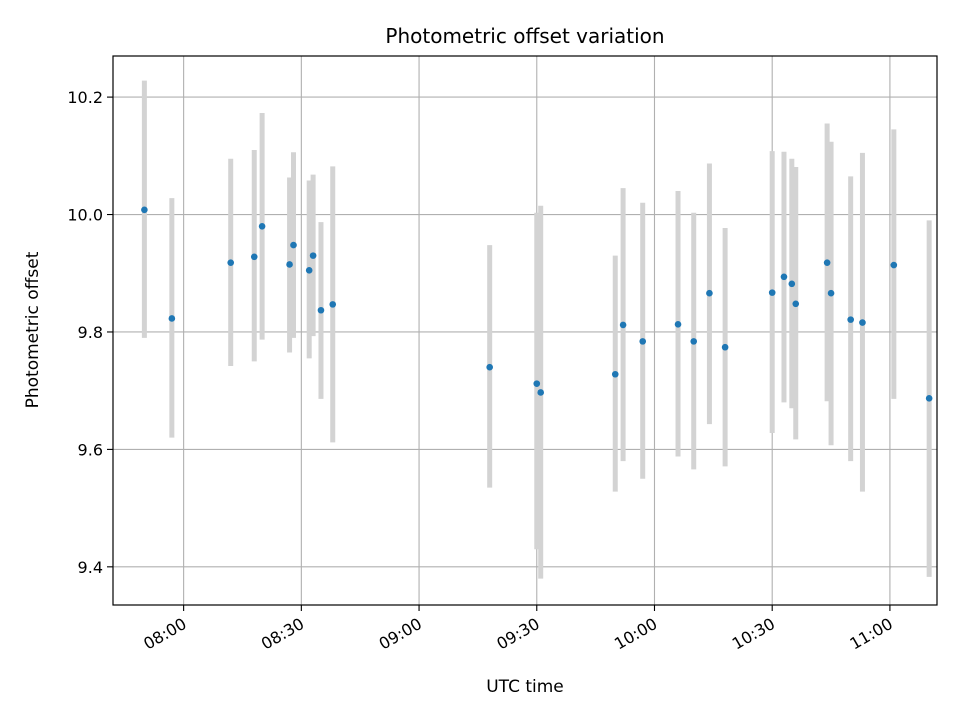  Describe the element at coordinates (90, 567) in the screenshot. I see `y-tick-label: 9.4` at that location.